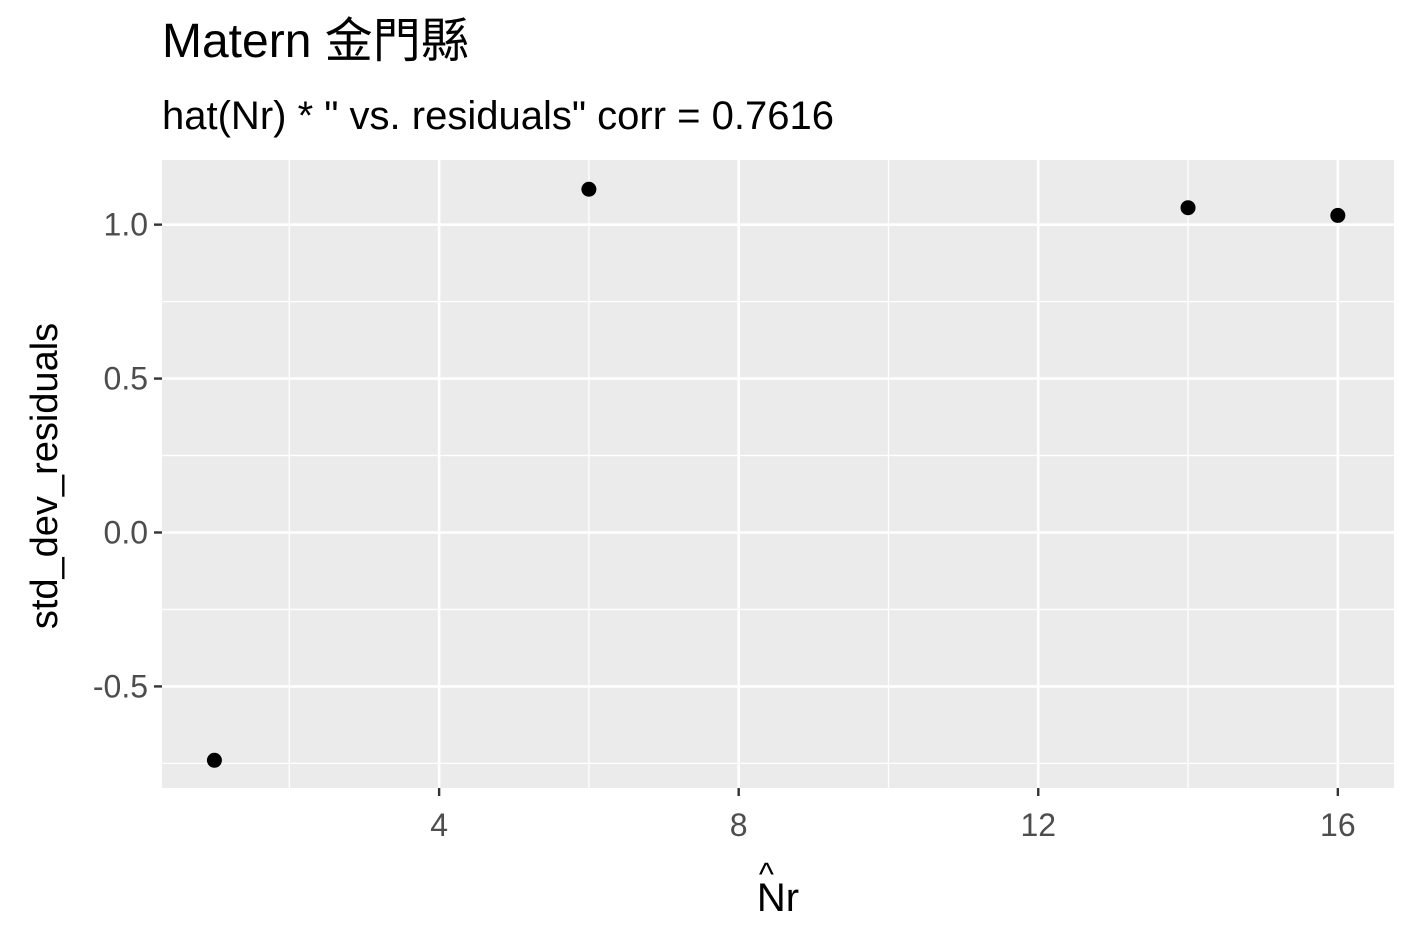 This screenshot has height=944, width=1417. What do you see at coordinates (120, 686) in the screenshot?
I see `y-tick-label: -0.5` at bounding box center [120, 686].